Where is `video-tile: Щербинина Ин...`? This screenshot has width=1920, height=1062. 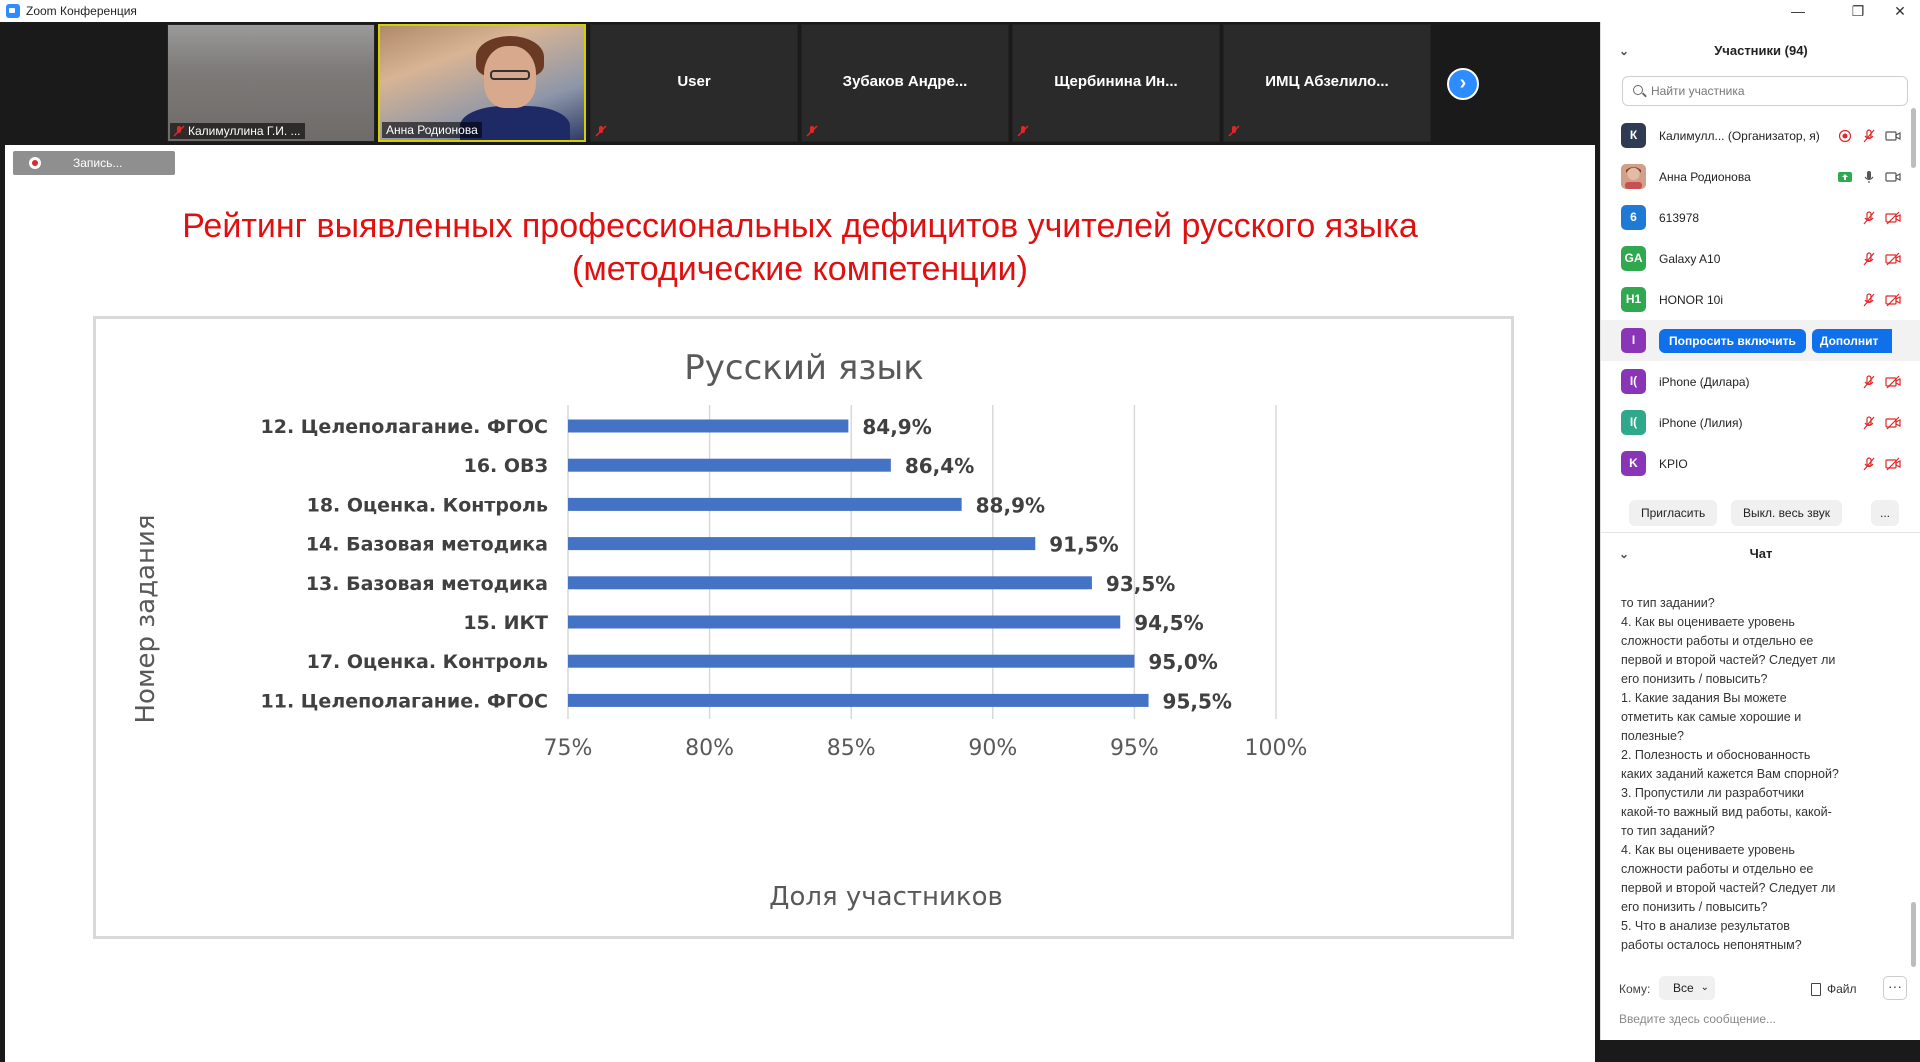
video-tile: Щербинина Ин... is located at coordinates (1116, 83).